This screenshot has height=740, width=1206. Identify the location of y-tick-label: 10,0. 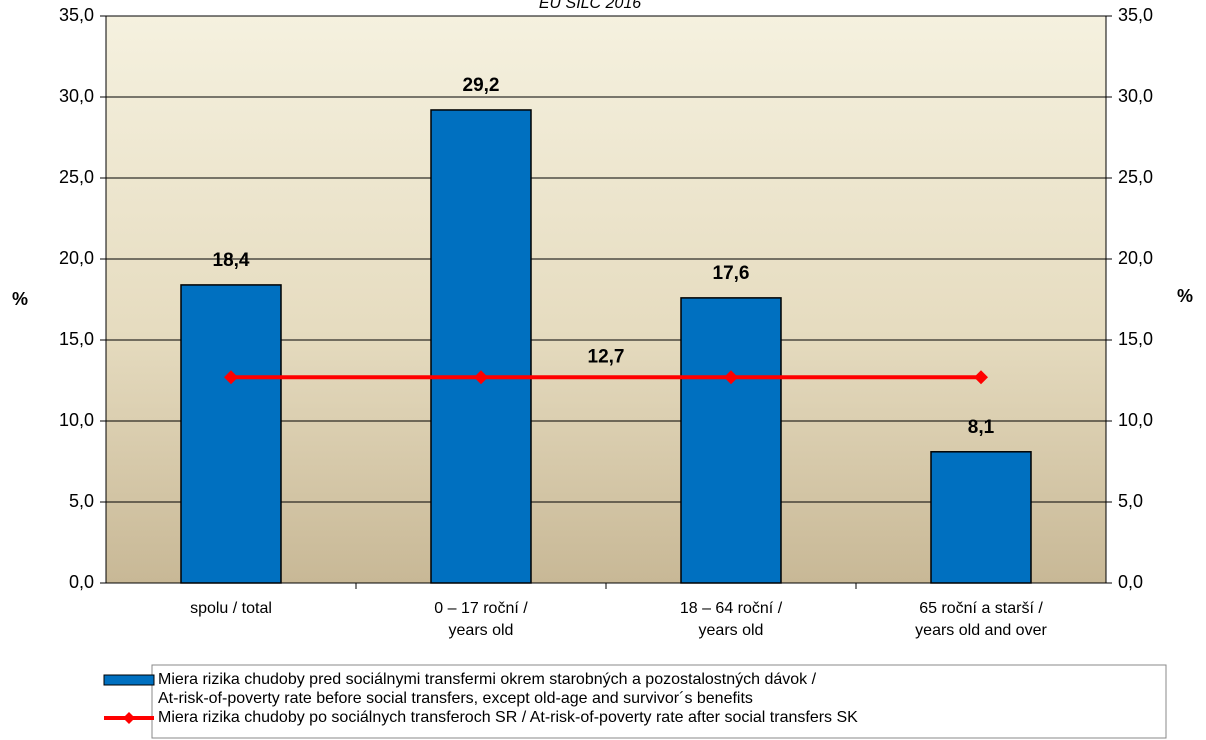
(76, 420).